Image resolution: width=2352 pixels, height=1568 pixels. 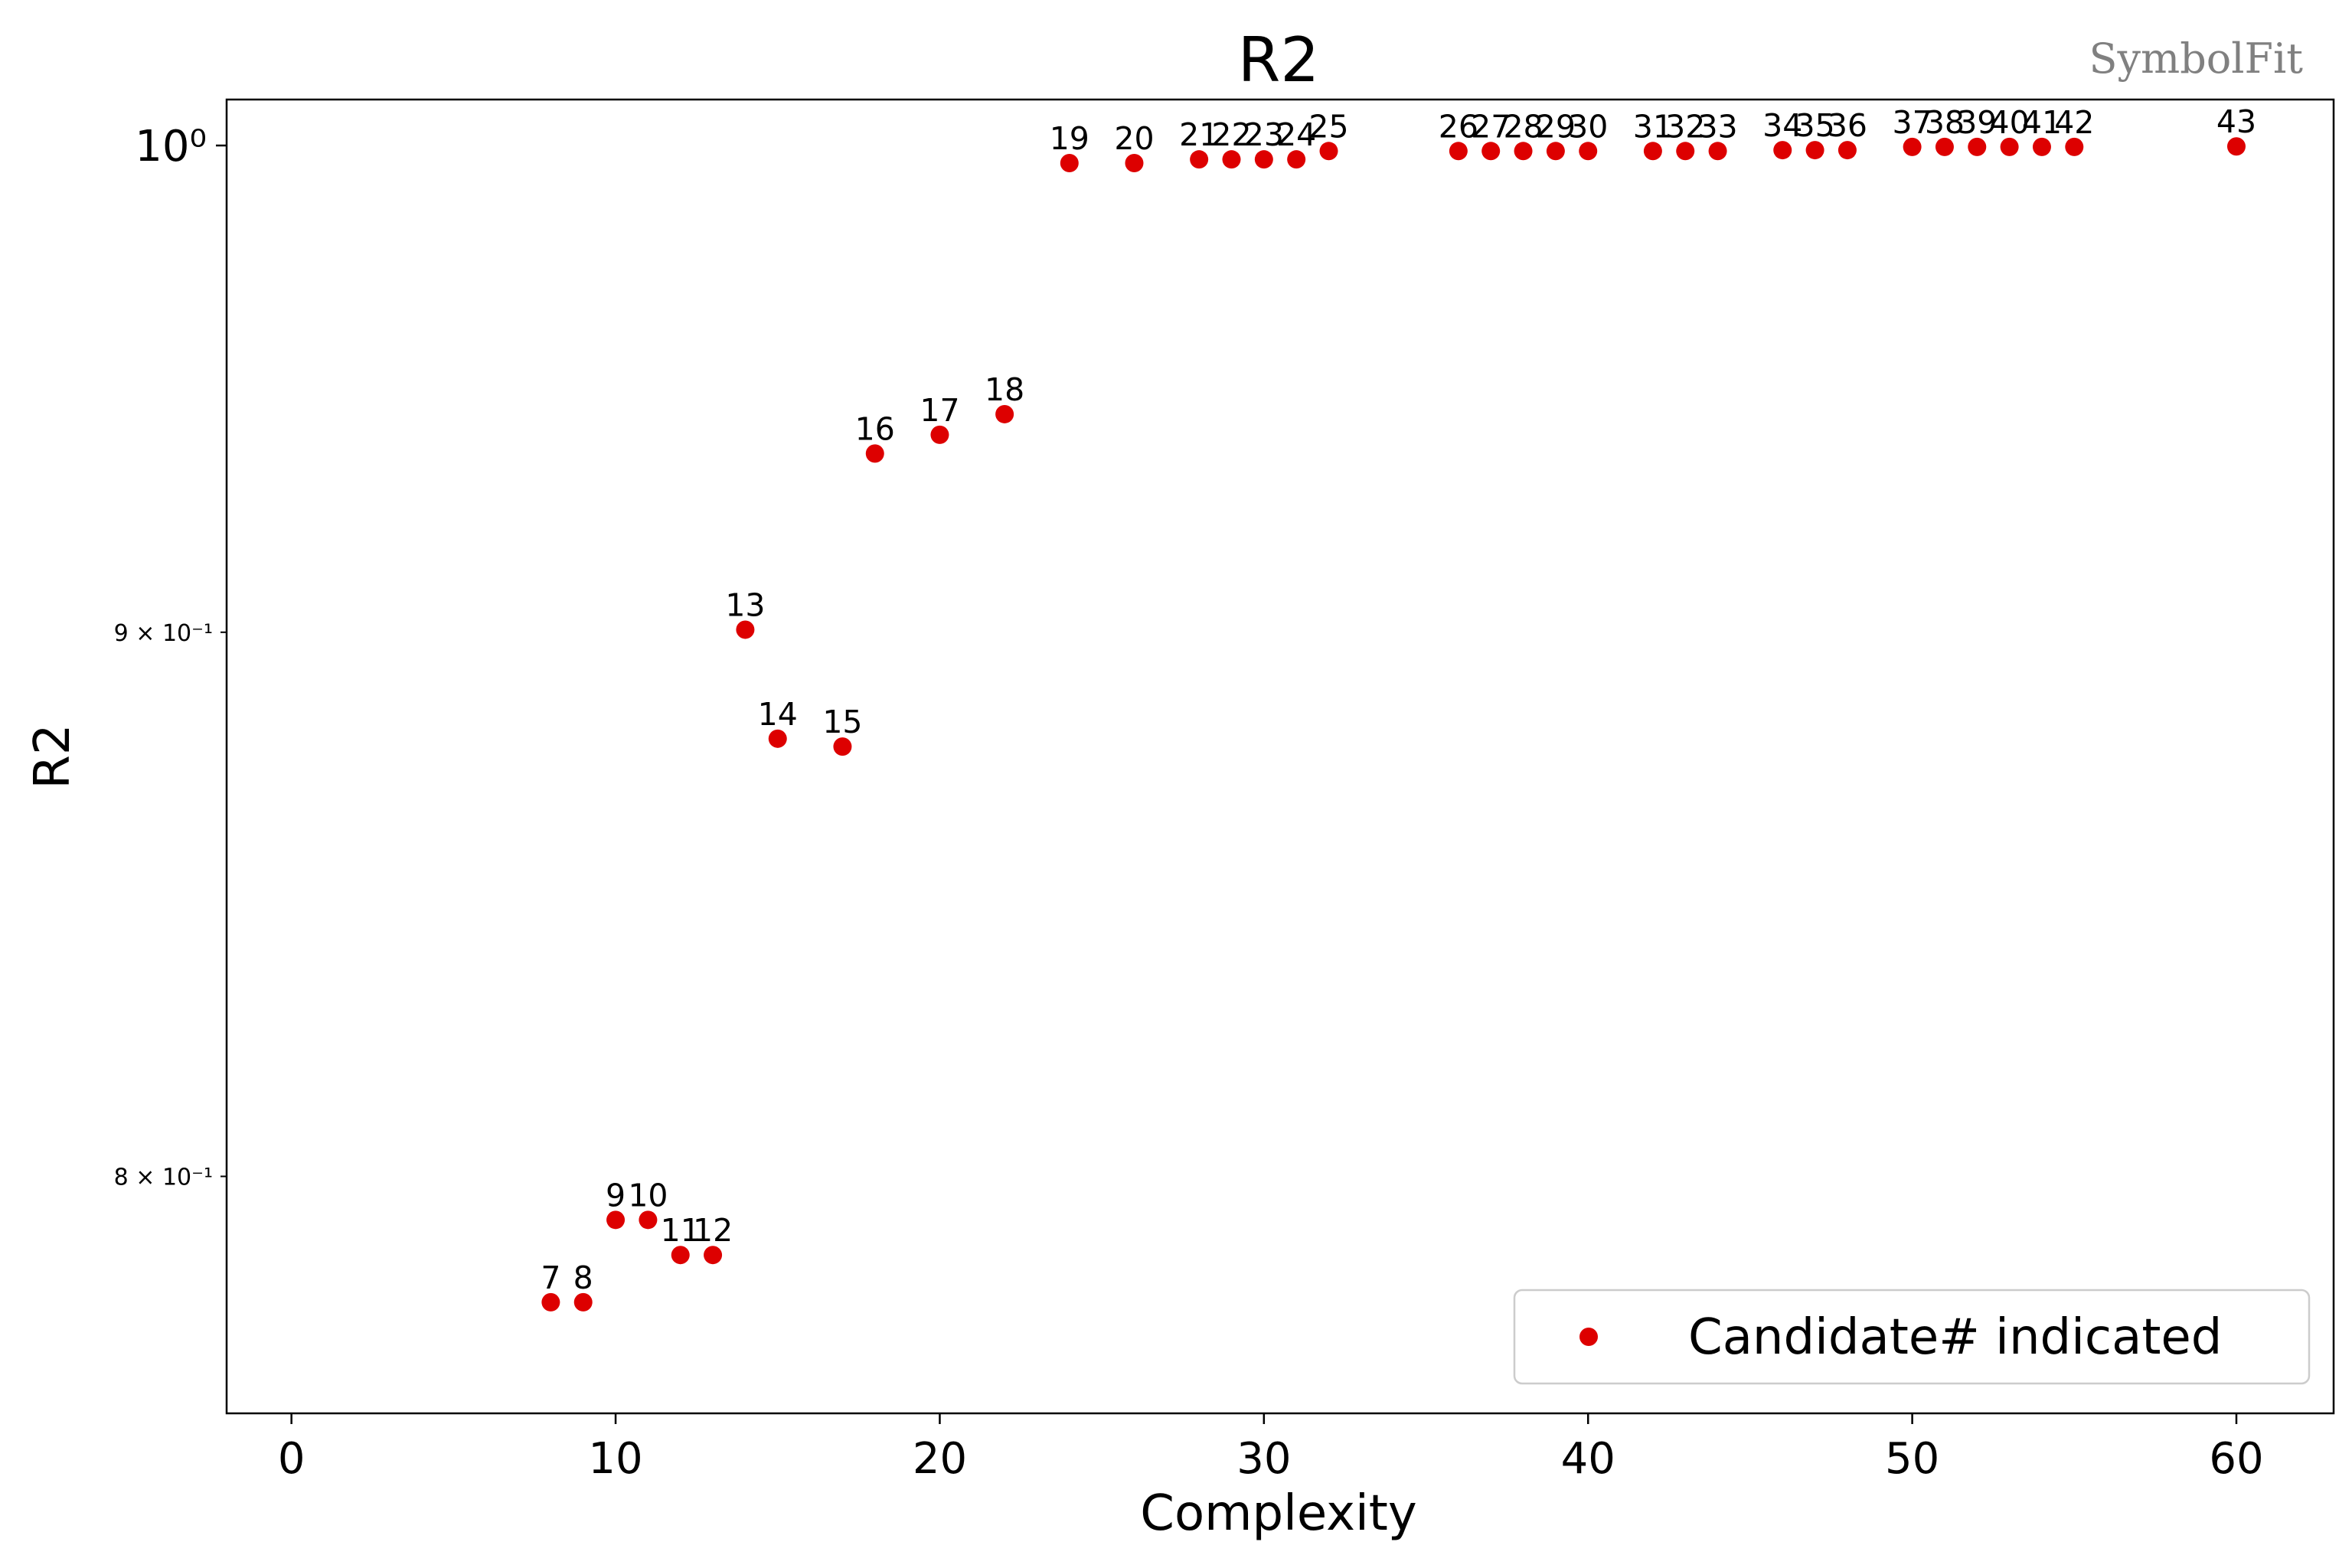 I want to click on point-label-27: 27, so click(x=1491, y=126).